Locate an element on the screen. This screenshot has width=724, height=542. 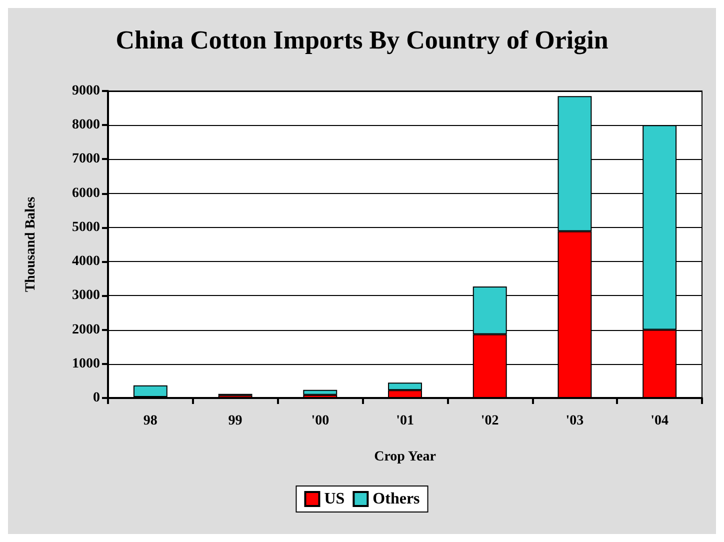
y-tick-label: 9000 is located at coordinates (86, 91).